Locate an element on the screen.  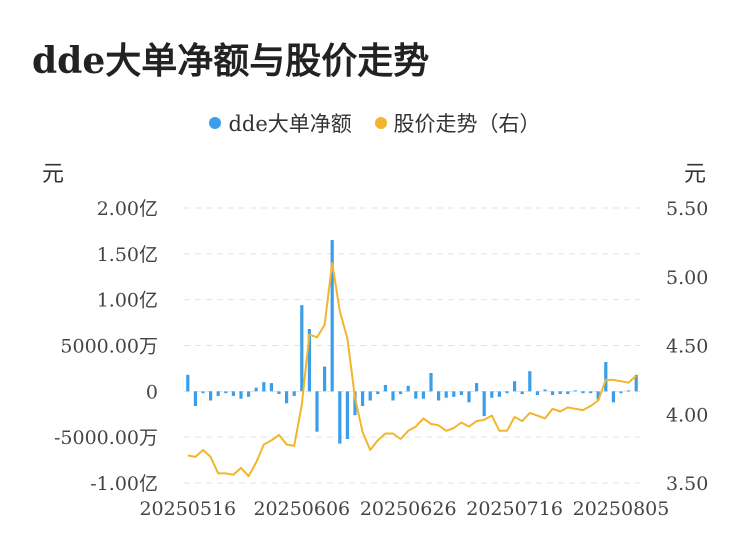
legend-item-dde: dde大单净额 is located at coordinates (280, 123).